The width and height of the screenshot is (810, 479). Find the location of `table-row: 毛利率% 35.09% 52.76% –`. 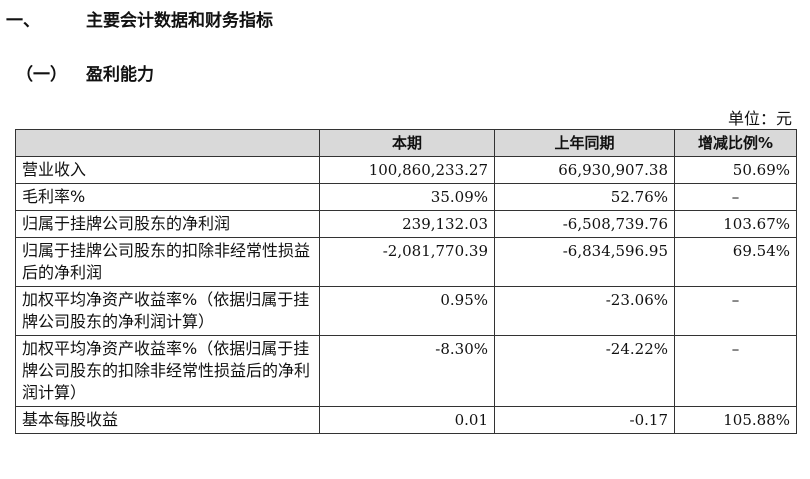

table-row: 毛利率% 35.09% 52.76% – is located at coordinates (406, 197).